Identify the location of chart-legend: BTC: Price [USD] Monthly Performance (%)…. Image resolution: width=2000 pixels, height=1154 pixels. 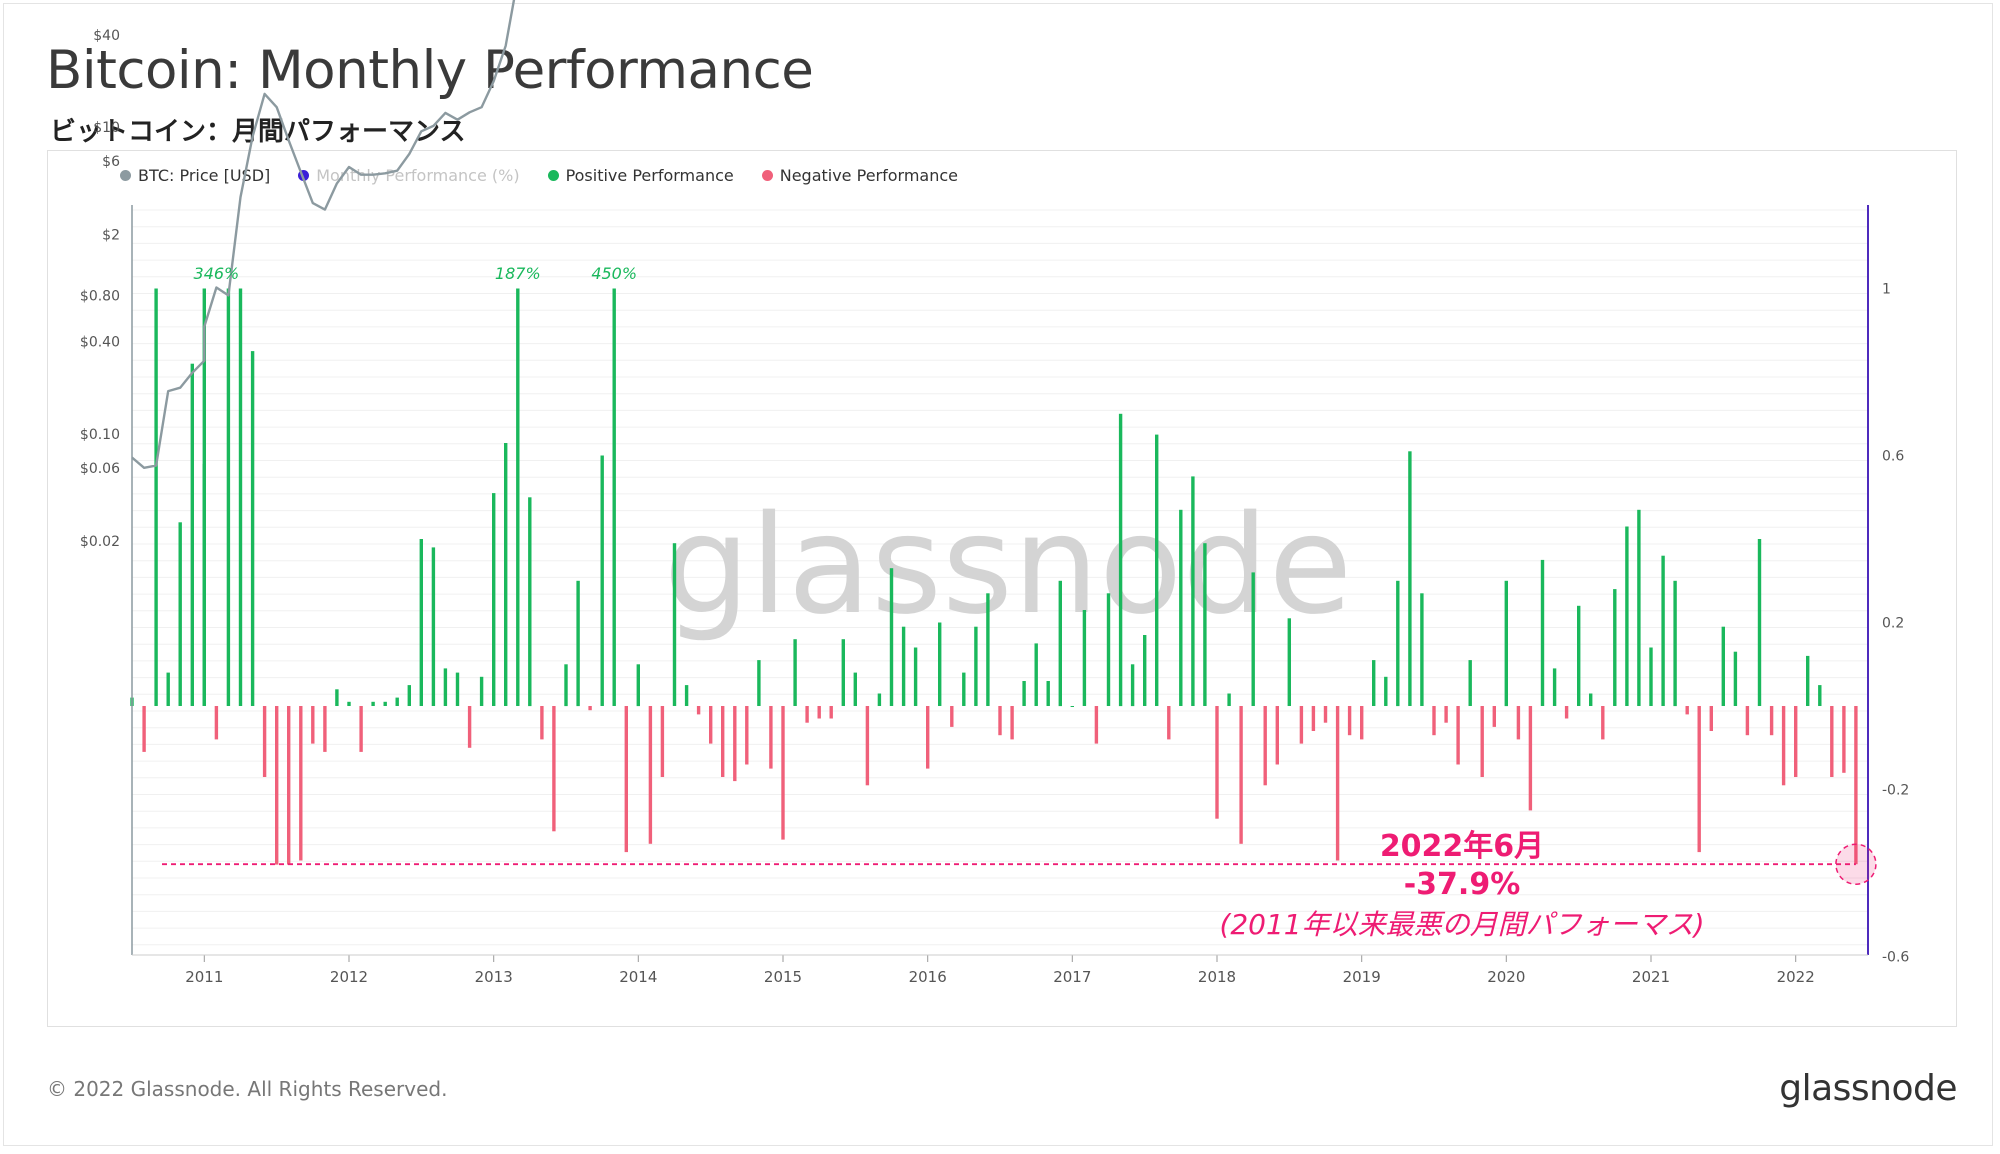
(539, 175).